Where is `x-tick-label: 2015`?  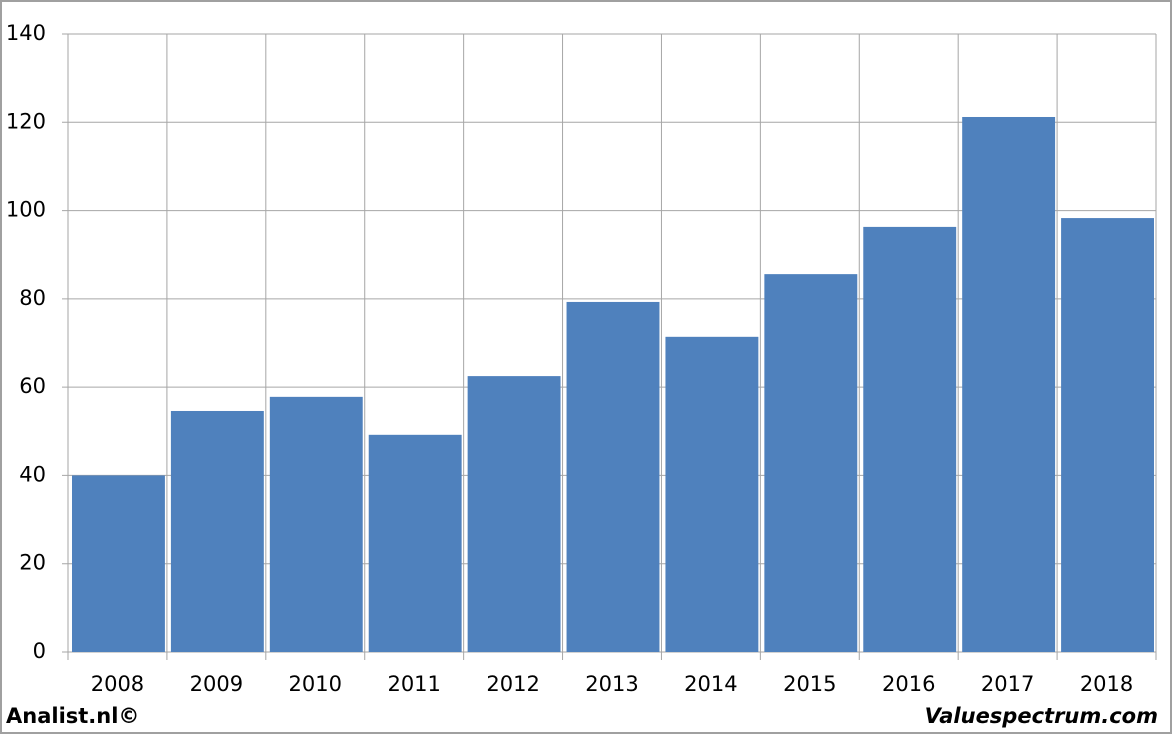
x-tick-label: 2015 is located at coordinates (809, 684).